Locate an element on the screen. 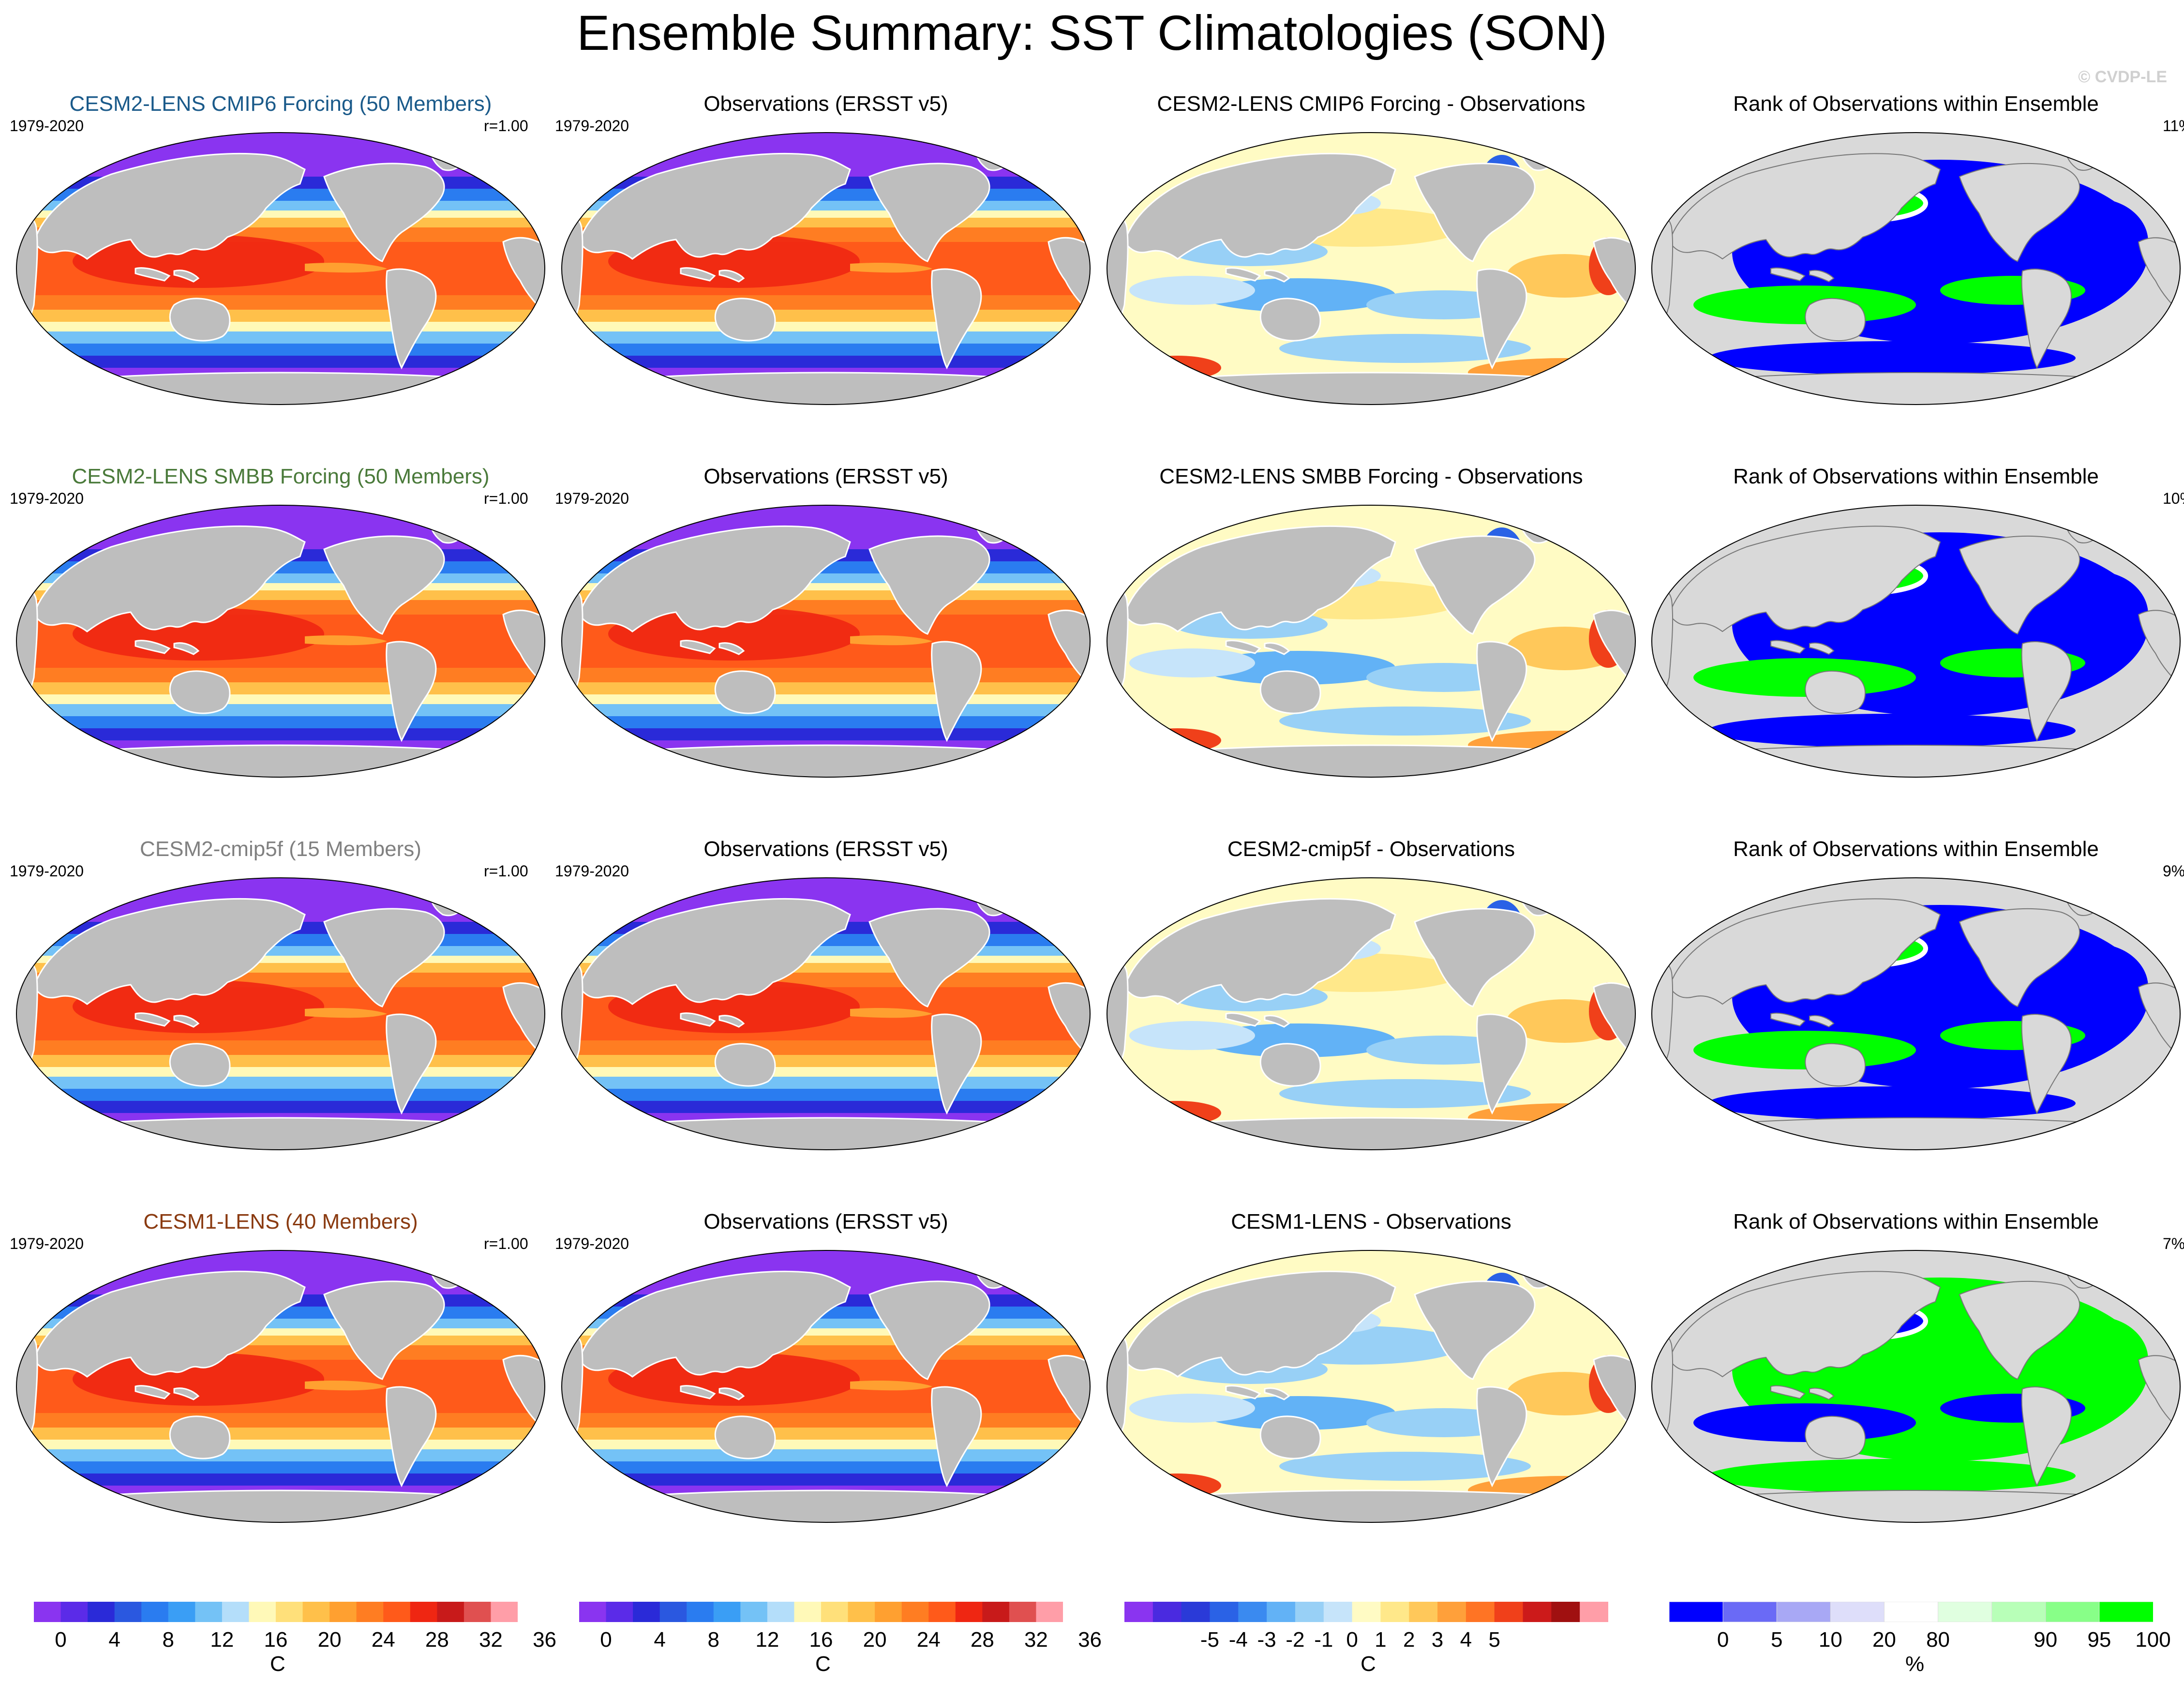 The width and height of the screenshot is (2184, 1684). colorbar-tick-label: 0 is located at coordinates (1352, 1640).